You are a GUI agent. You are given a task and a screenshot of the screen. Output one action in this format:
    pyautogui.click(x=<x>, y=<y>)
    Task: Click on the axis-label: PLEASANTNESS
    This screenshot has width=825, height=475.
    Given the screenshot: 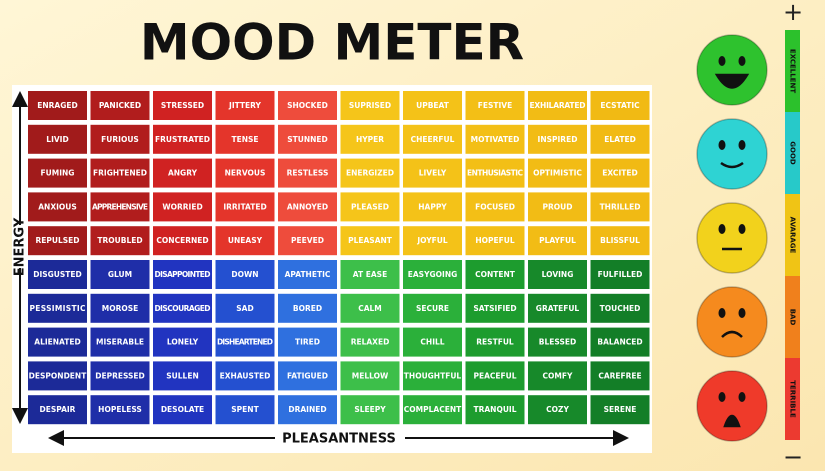 What is the action you would take?
    pyautogui.click(x=339, y=439)
    